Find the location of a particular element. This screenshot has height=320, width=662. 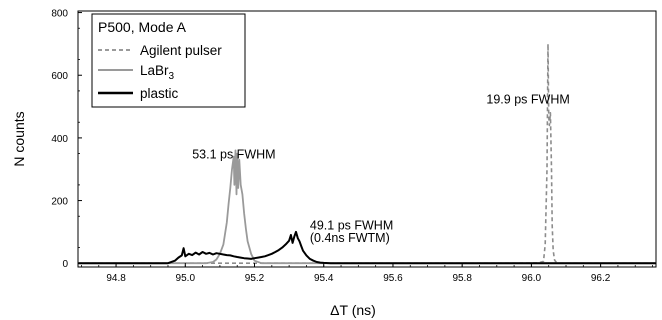

x-tick-label: 94.8 is located at coordinates (116, 278).